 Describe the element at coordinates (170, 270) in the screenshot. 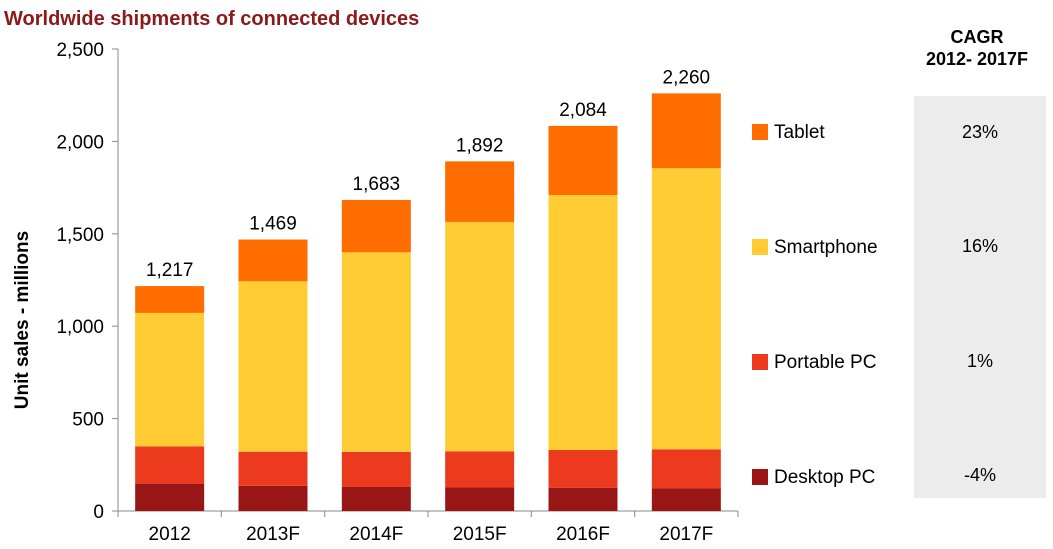

I see `bar-total-label: 1,217` at that location.